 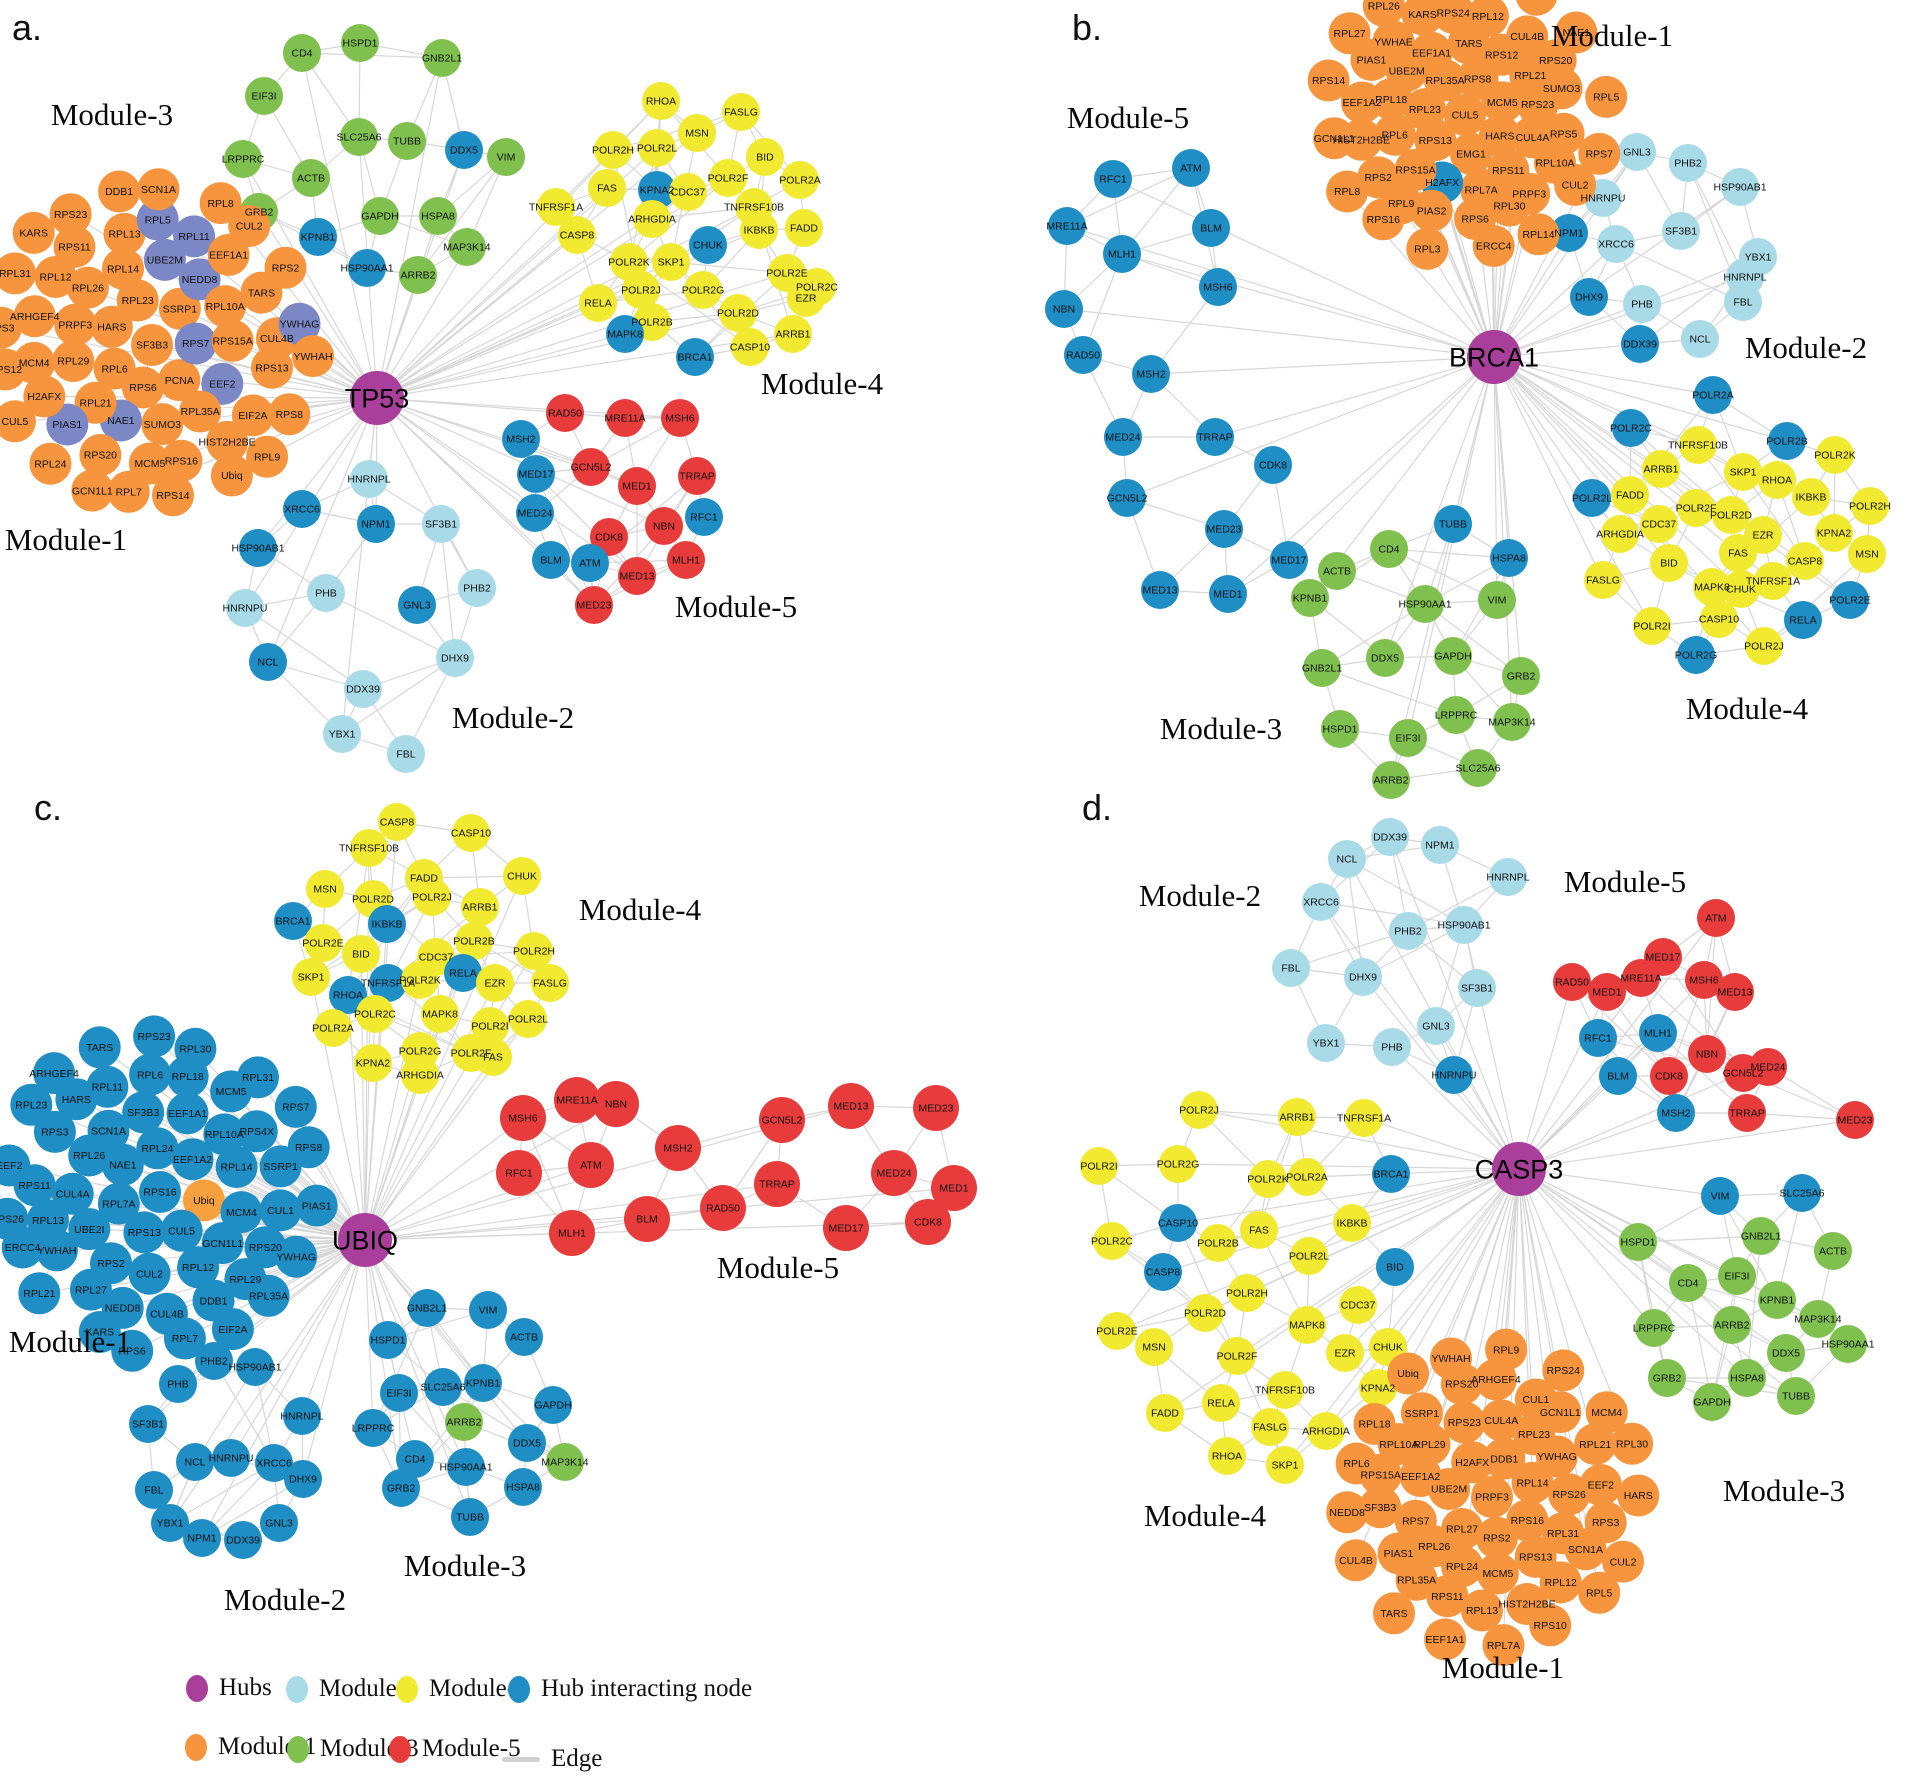 I want to click on node-CD4, so click(x=415, y=1459).